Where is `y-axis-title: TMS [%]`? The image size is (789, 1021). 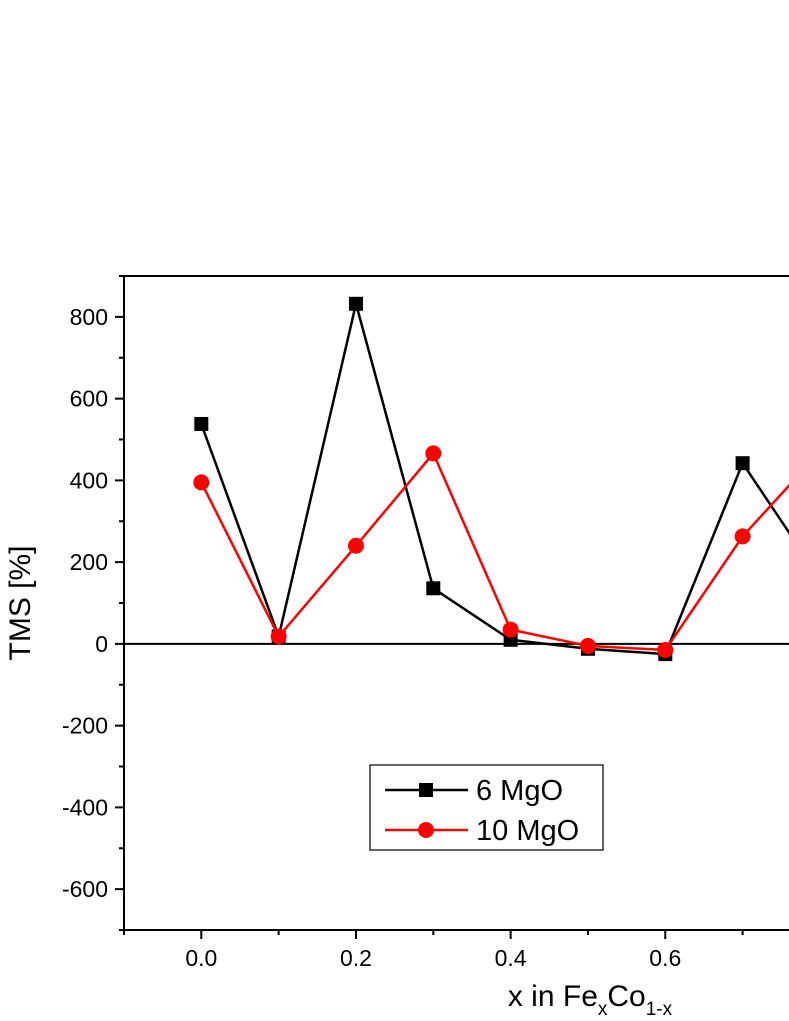
y-axis-title: TMS [%] is located at coordinates (20, 602).